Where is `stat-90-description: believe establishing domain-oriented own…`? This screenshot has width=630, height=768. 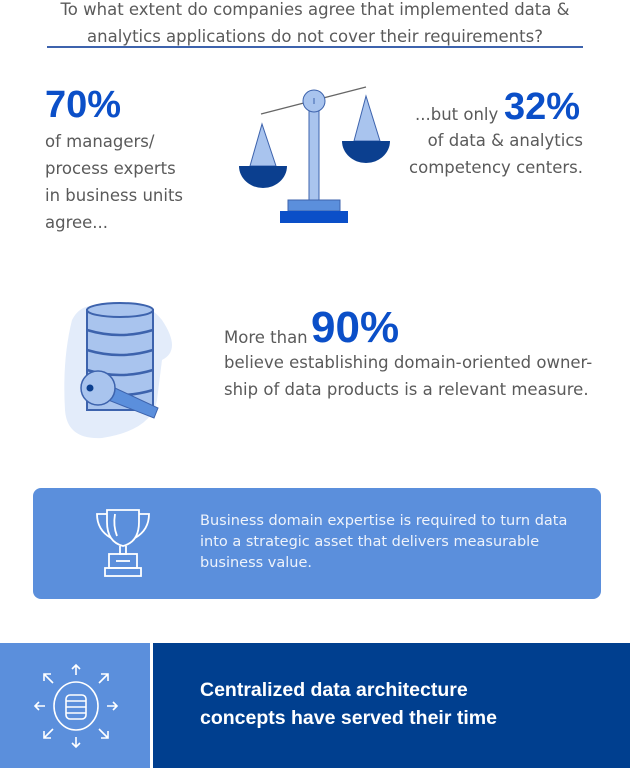 stat-90-description: believe establishing domain-oriented own… is located at coordinates (408, 376).